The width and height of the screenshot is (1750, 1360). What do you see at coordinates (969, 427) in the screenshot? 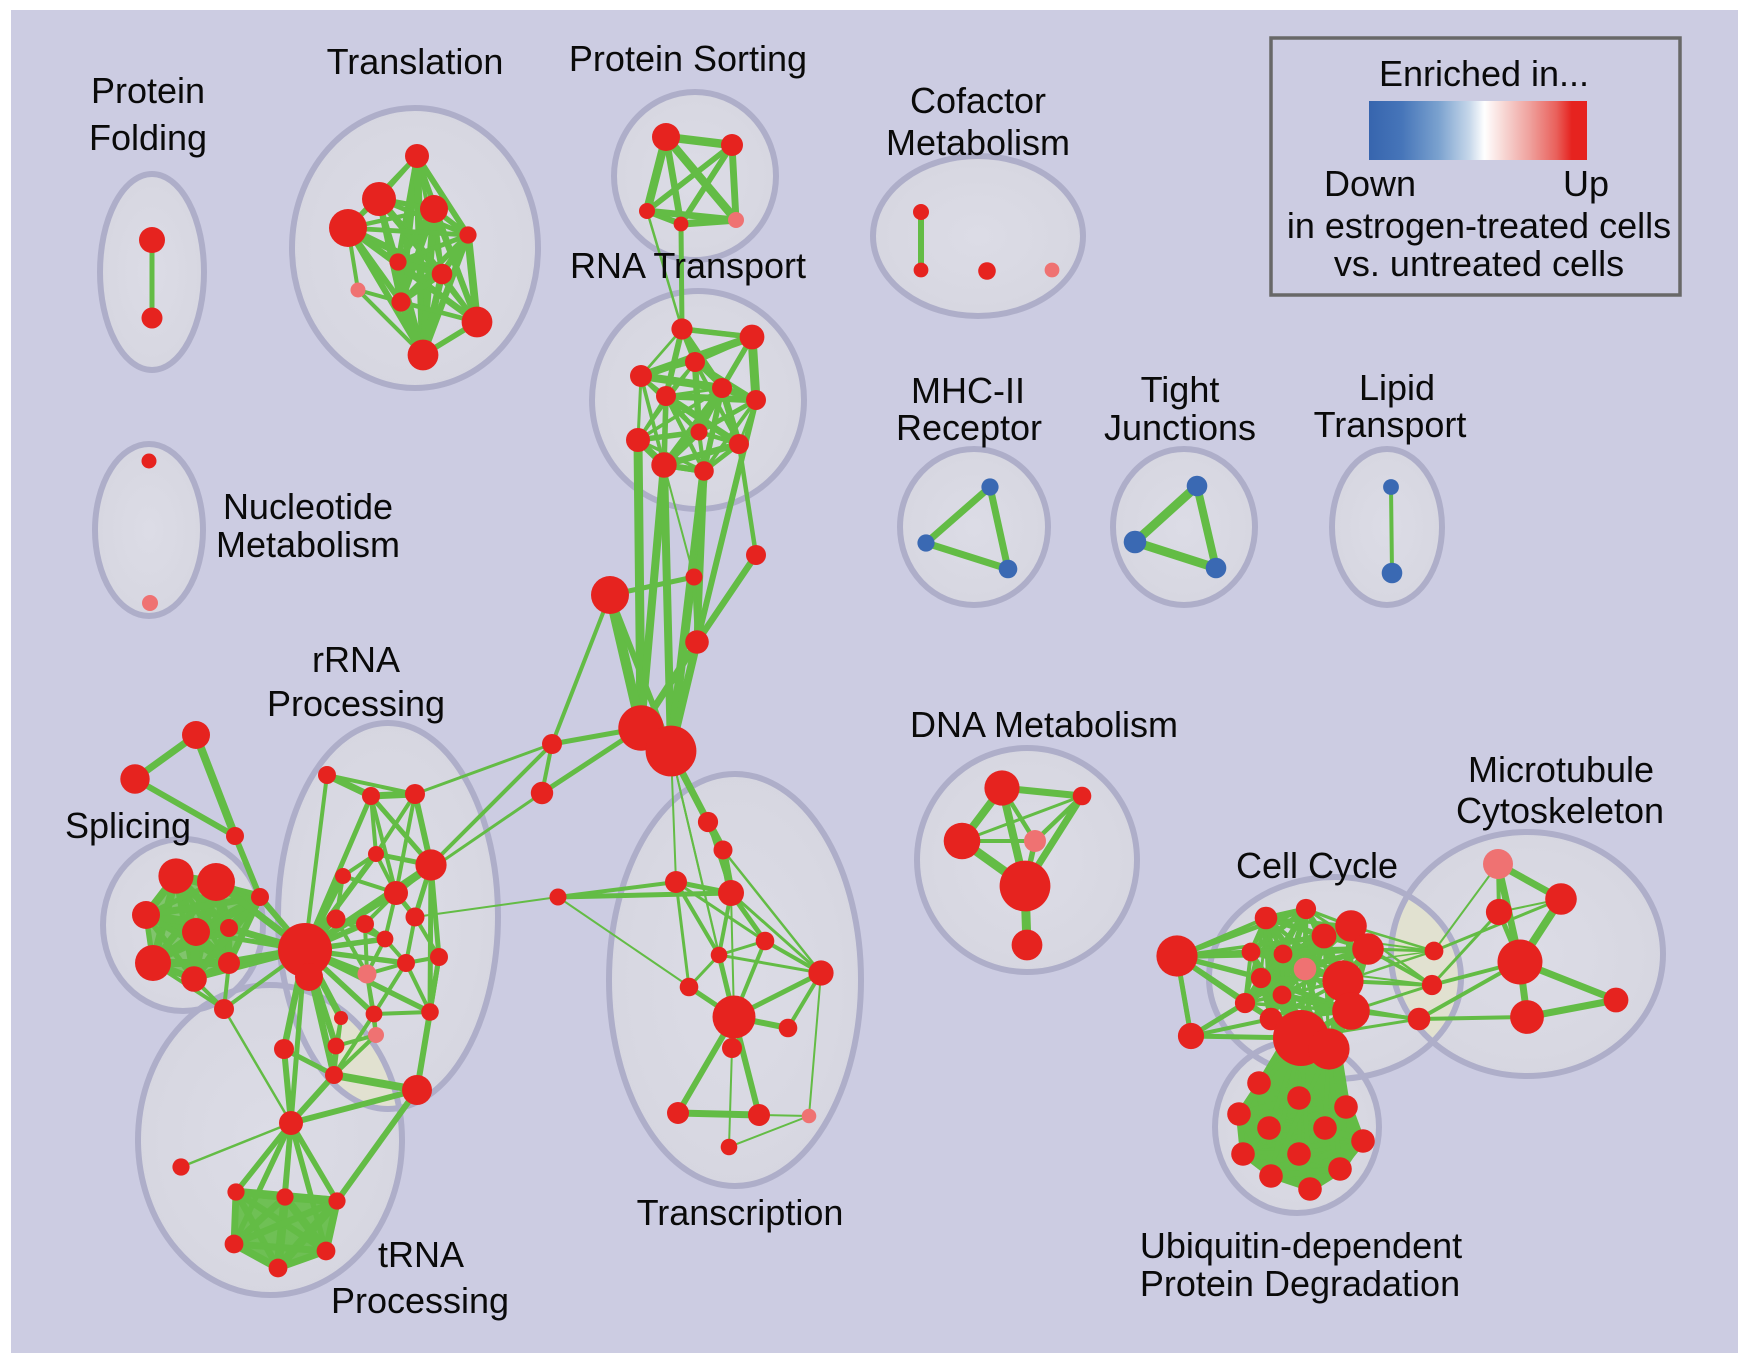
I see `svg-text: Receptor` at bounding box center [969, 427].